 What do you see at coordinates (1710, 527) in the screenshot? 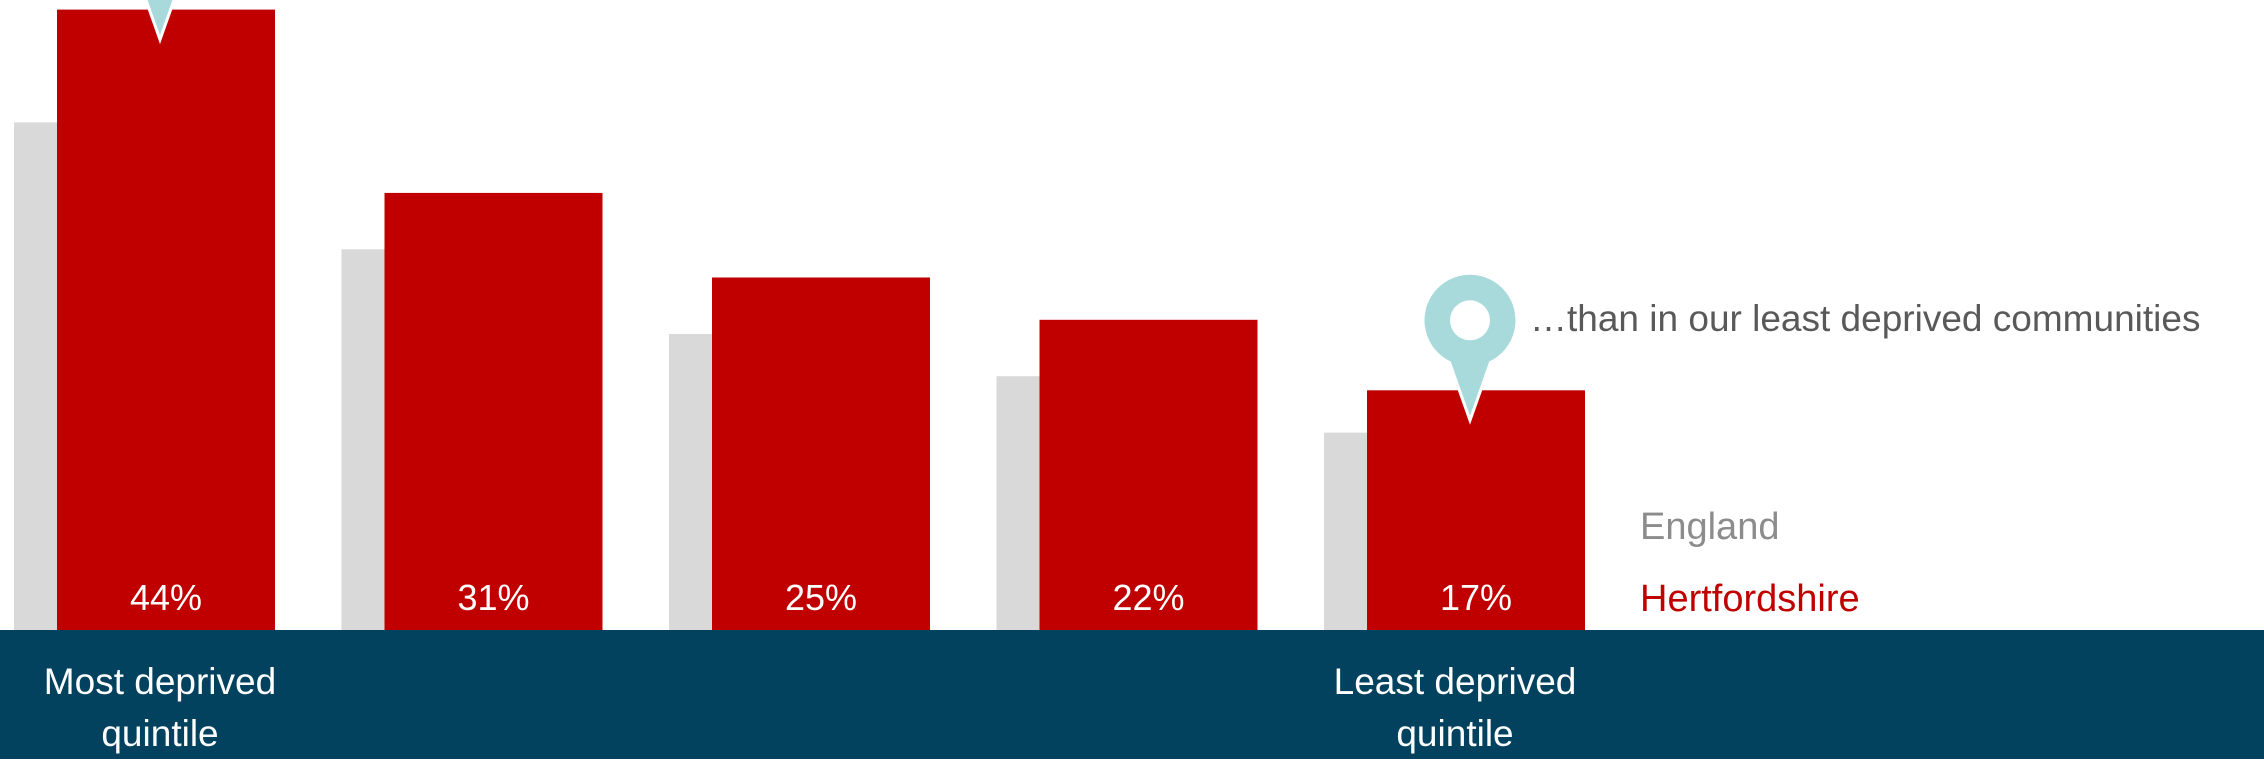
I see `legend-england: England` at bounding box center [1710, 527].